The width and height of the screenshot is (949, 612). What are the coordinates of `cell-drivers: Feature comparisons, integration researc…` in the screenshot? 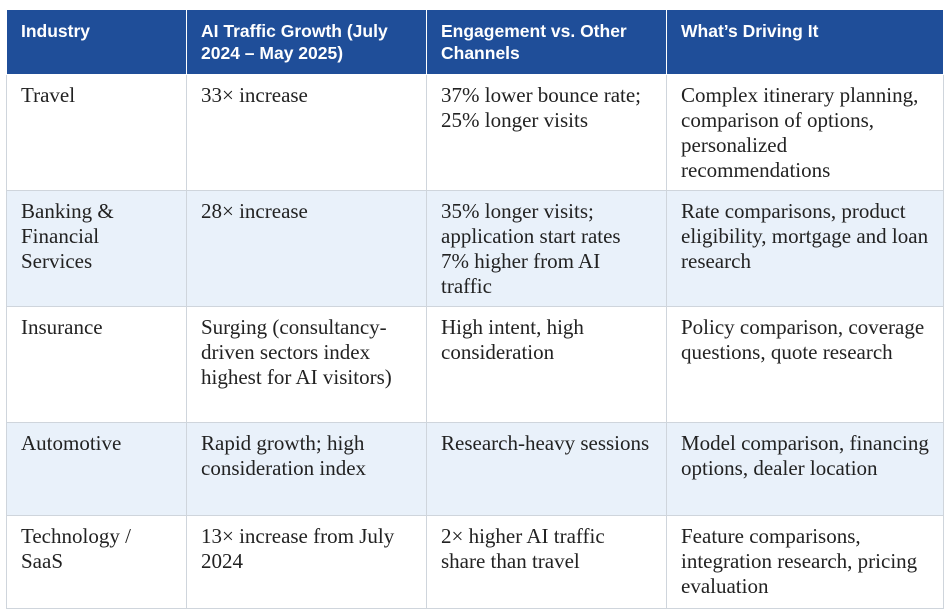 It's located at (805, 562).